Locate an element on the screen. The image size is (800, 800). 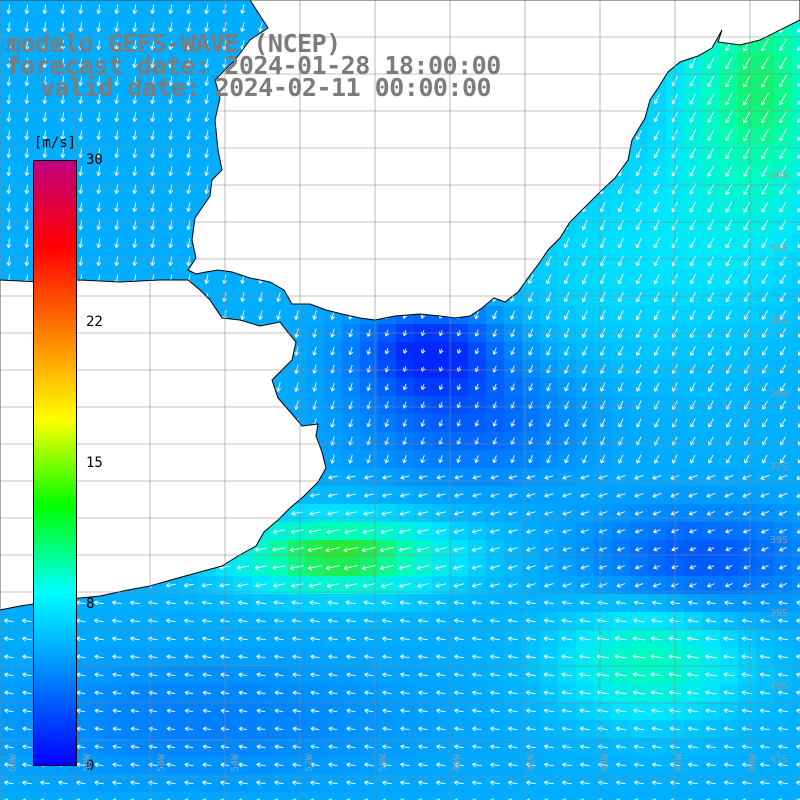
colorbar-tick-label: 22 is located at coordinates (94, 321).